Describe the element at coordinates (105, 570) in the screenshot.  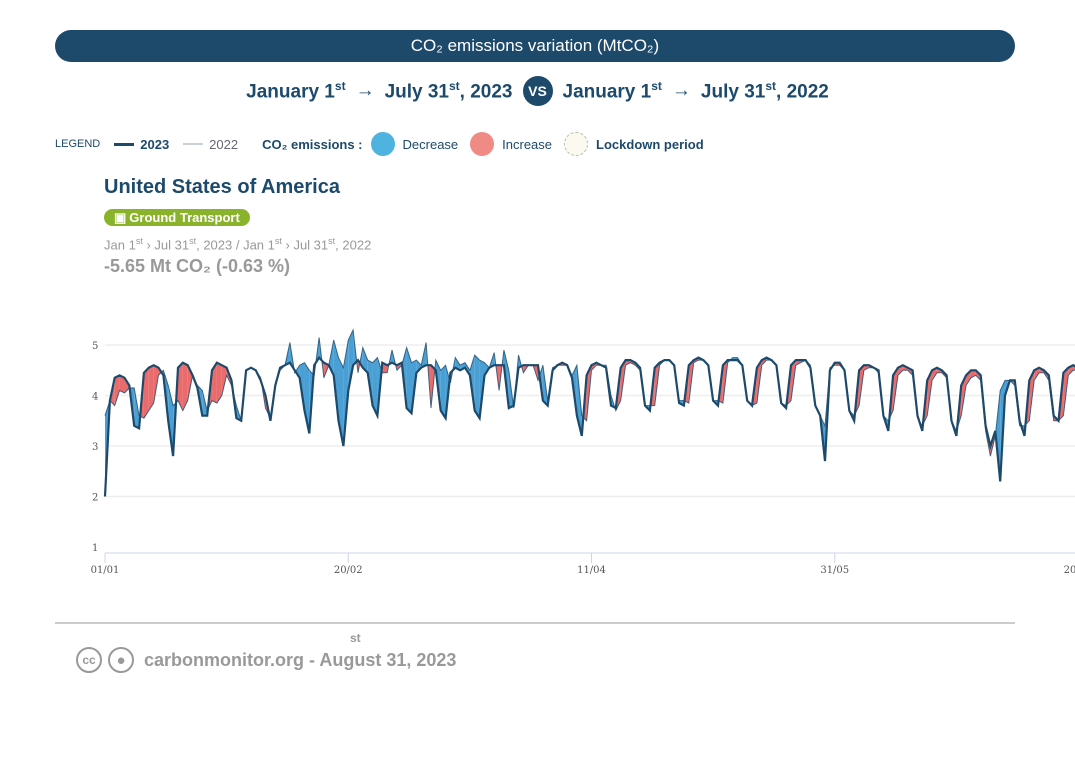
I see `x-tick-label: 01/01` at that location.